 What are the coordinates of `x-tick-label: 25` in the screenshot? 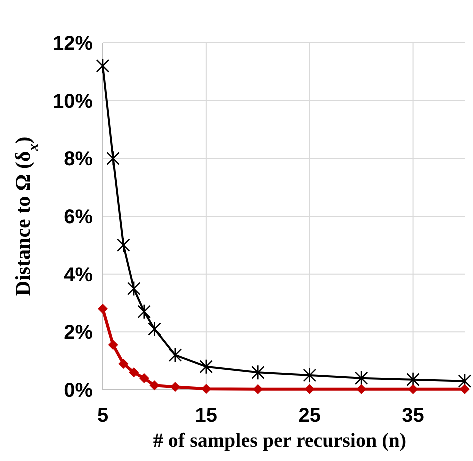 It's located at (309, 416).